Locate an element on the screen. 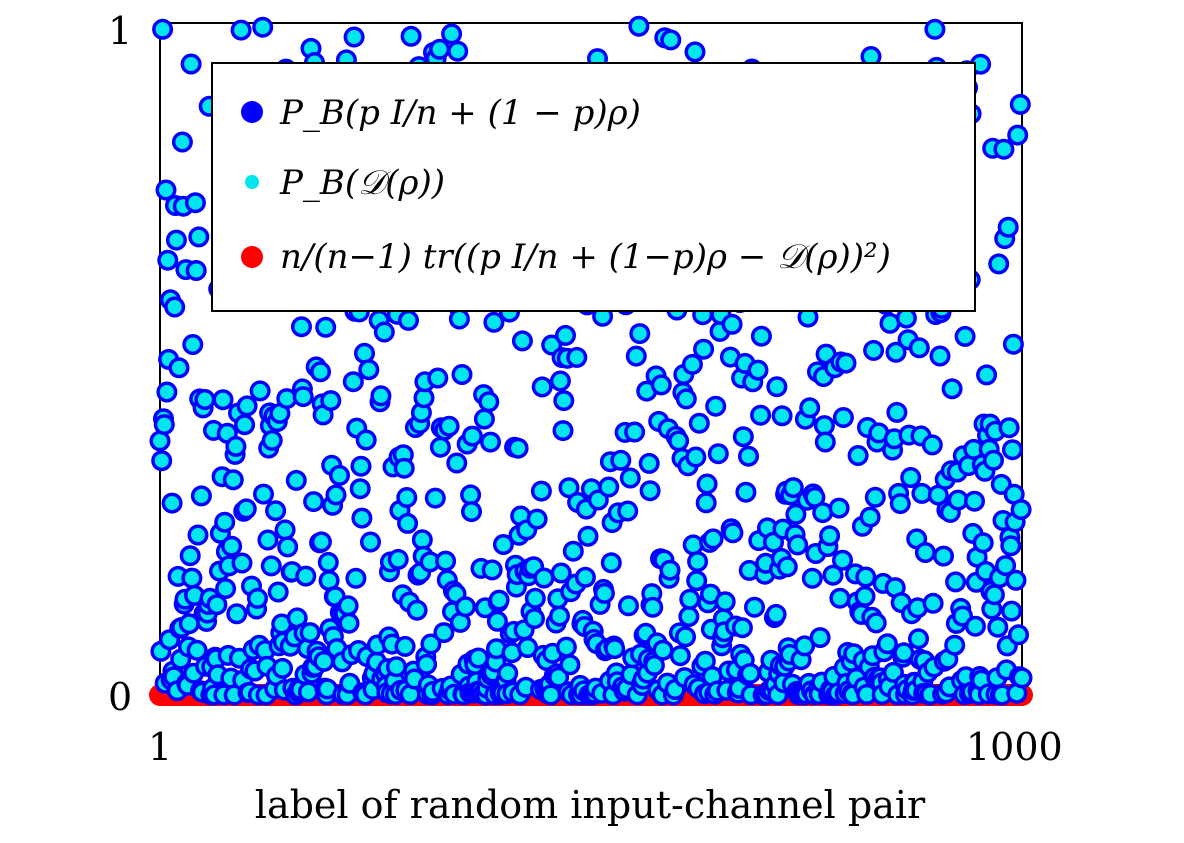 The width and height of the screenshot is (1184, 843). legend-entry-2: P_B(𝒟(ρ)) is located at coordinates (345, 183).